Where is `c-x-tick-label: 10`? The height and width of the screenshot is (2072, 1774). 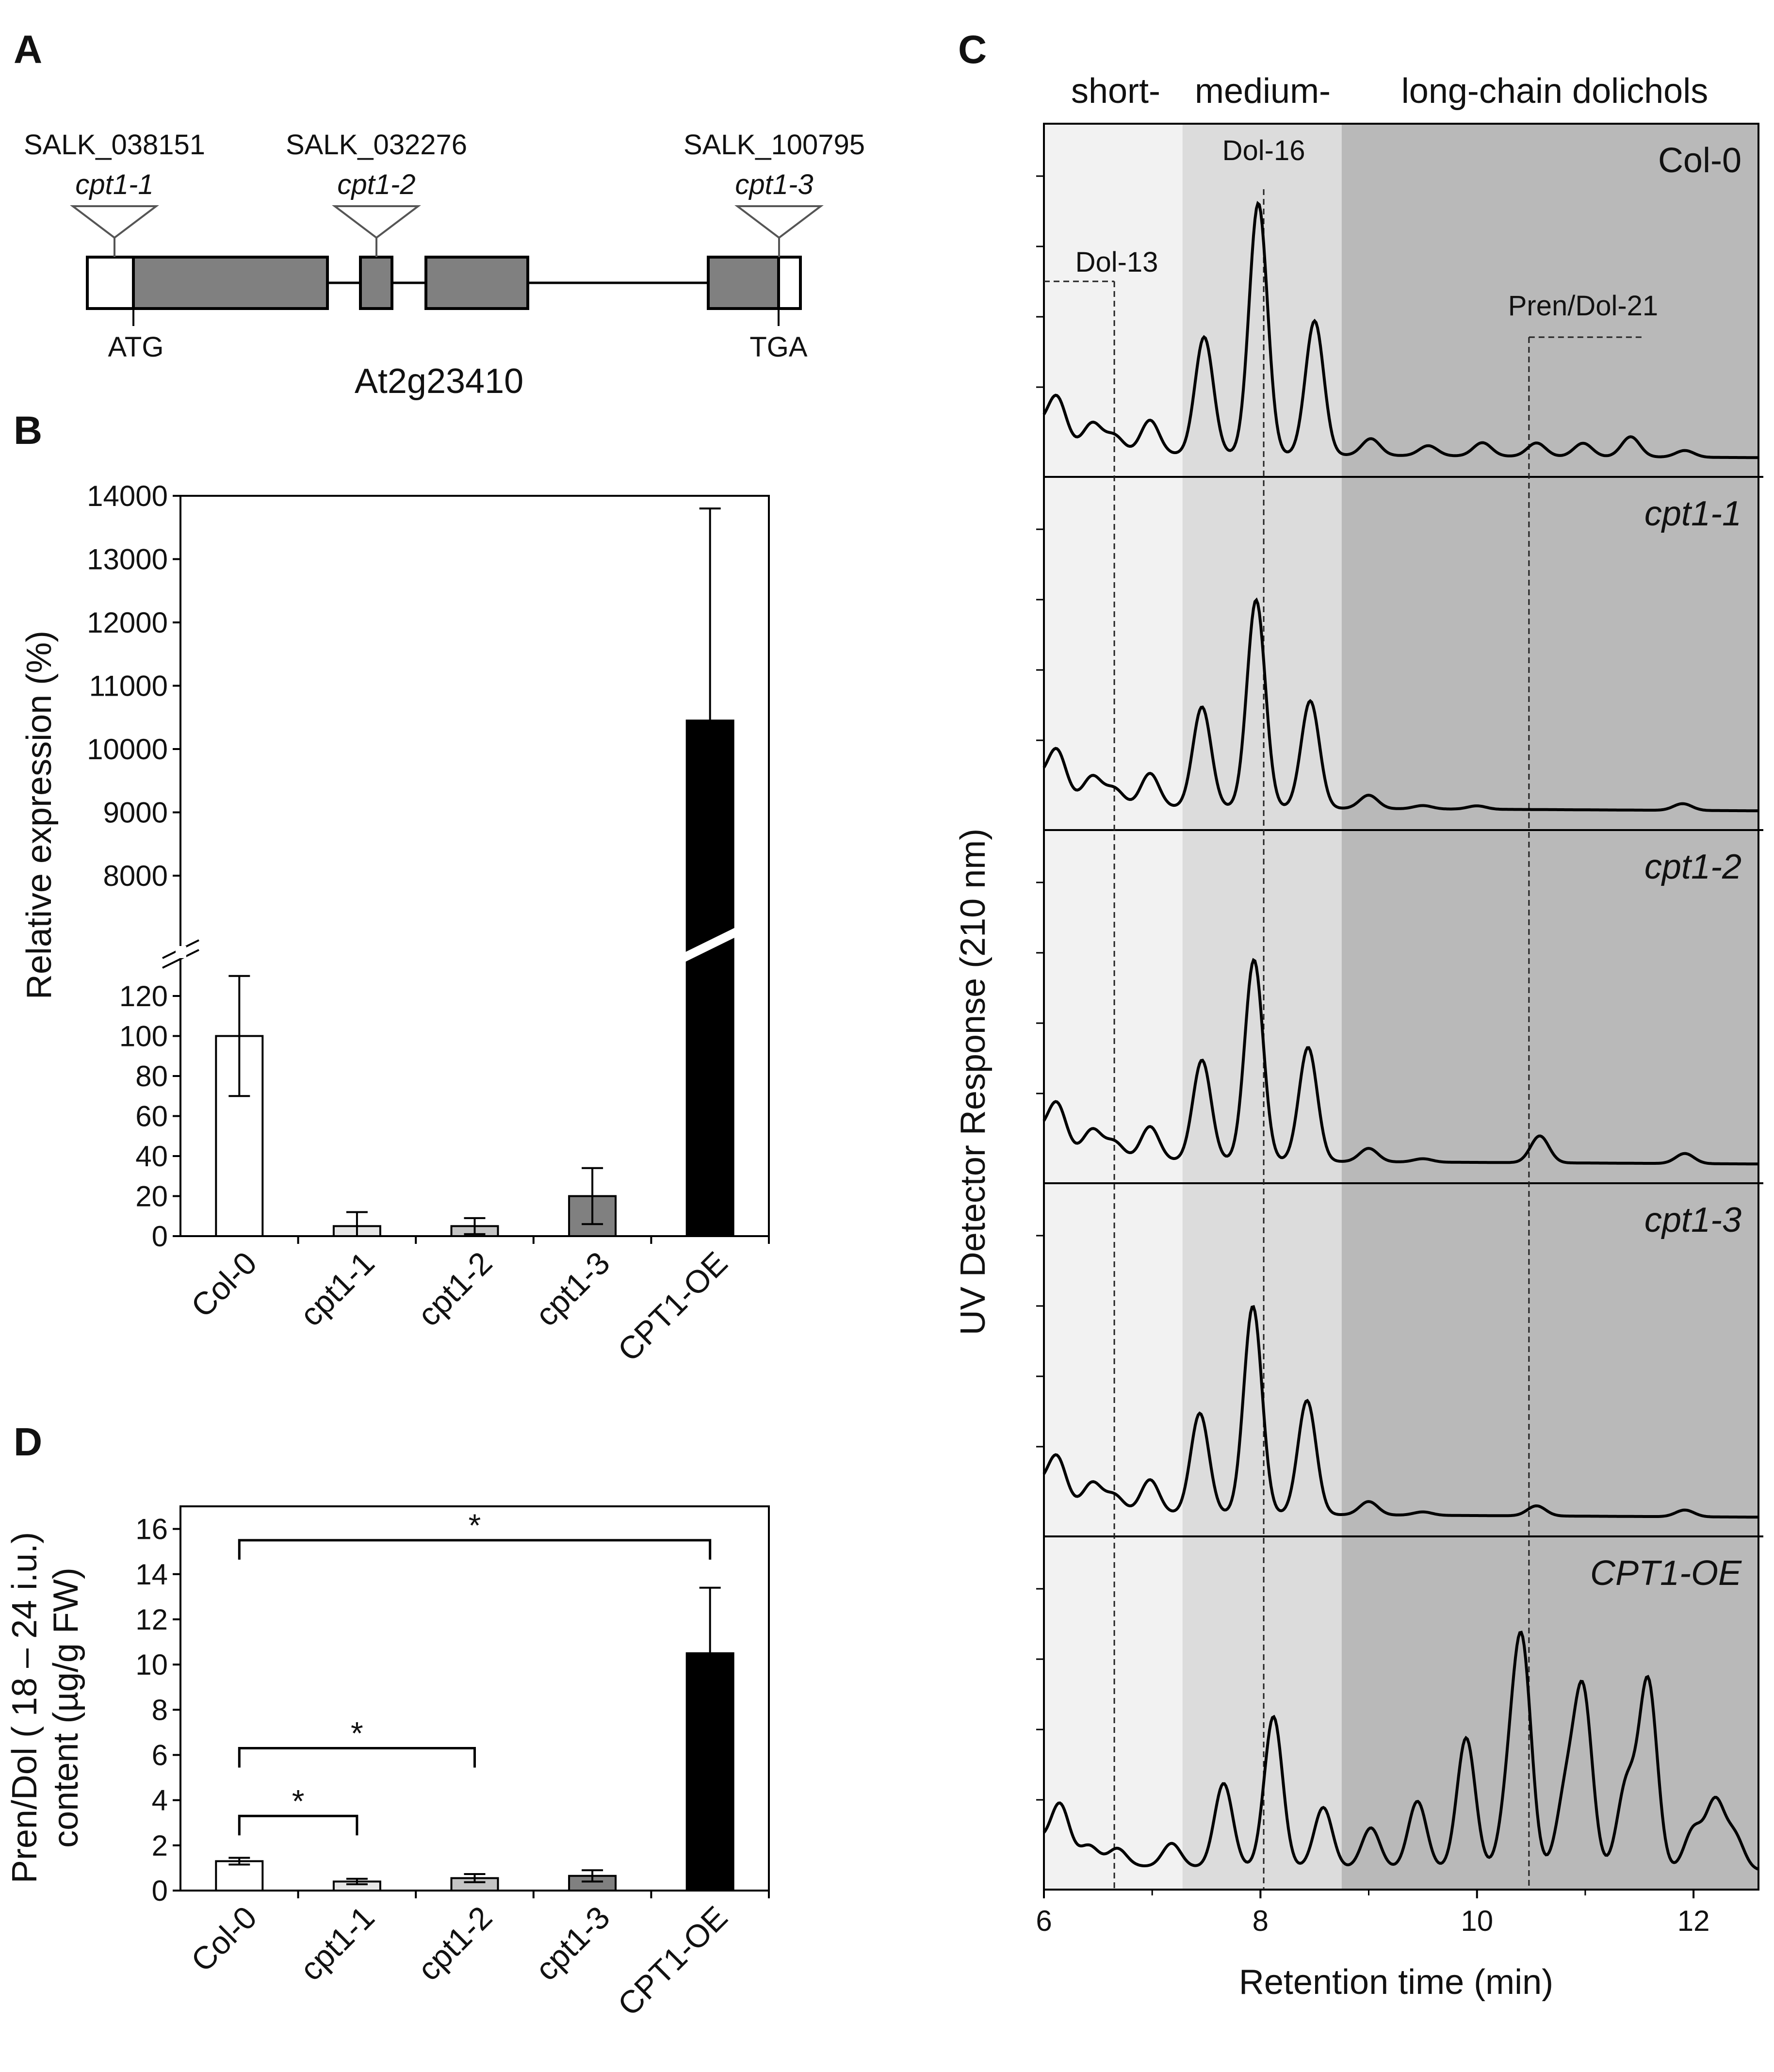 c-x-tick-label: 10 is located at coordinates (1477, 1921).